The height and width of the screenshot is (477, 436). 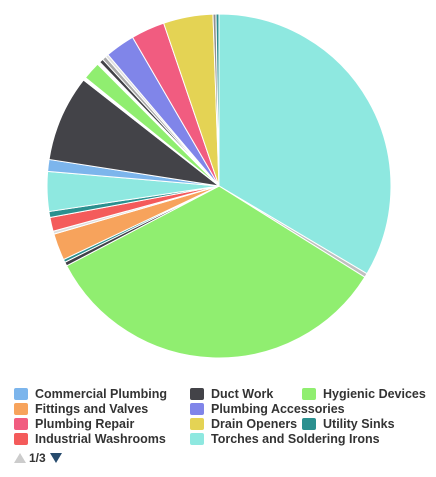 What do you see at coordinates (359, 423) in the screenshot?
I see `legend-label: Utility Sinks` at bounding box center [359, 423].